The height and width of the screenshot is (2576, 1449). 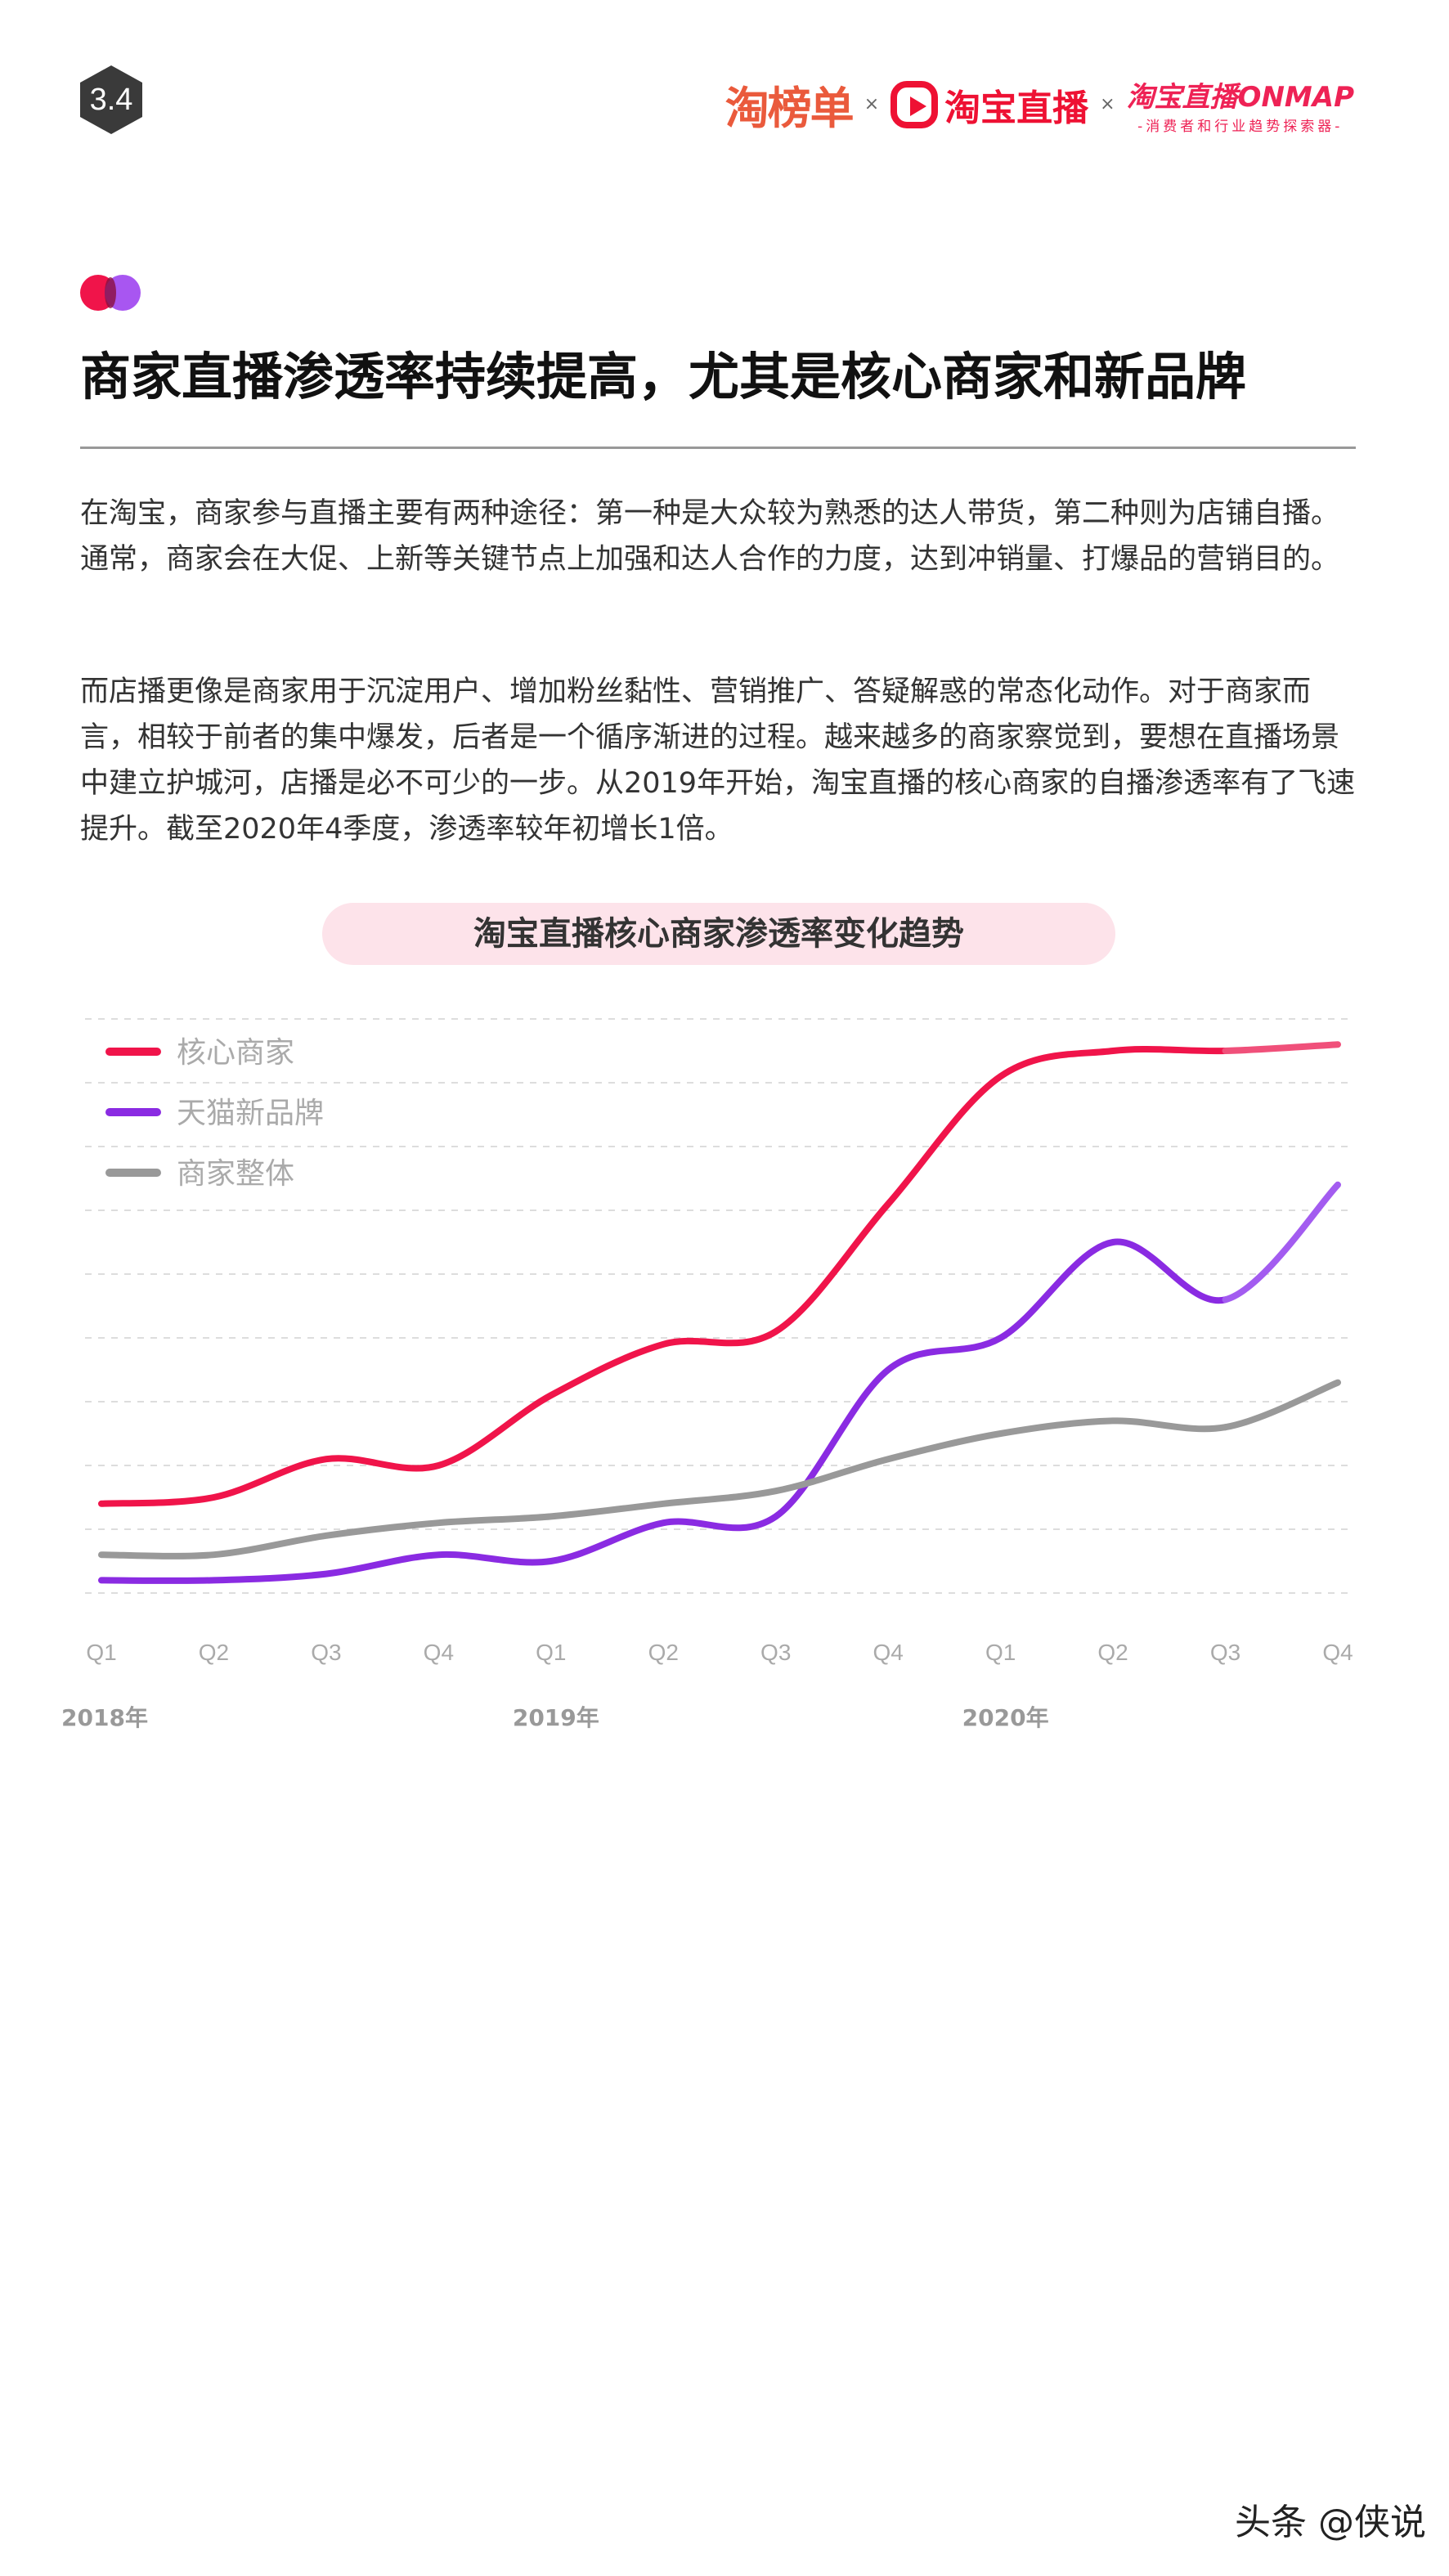 I want to click on section-badge: 3.4, so click(x=111, y=99).